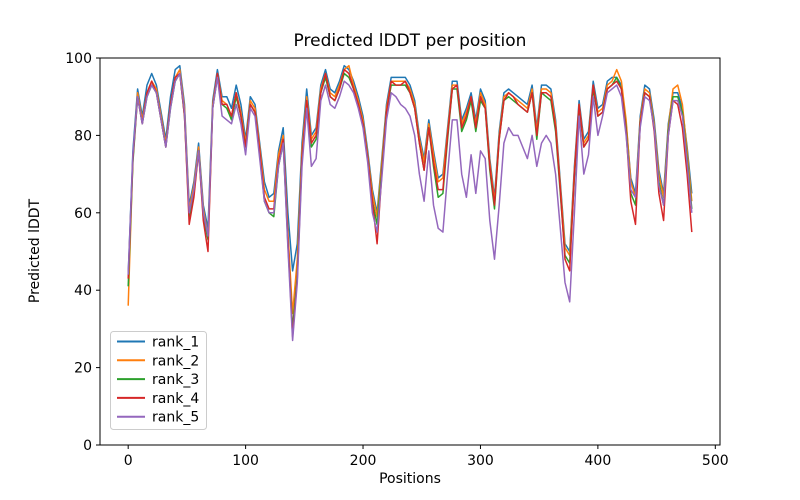  What do you see at coordinates (715, 461) in the screenshot?
I see `x-tick-label: 500` at bounding box center [715, 461].